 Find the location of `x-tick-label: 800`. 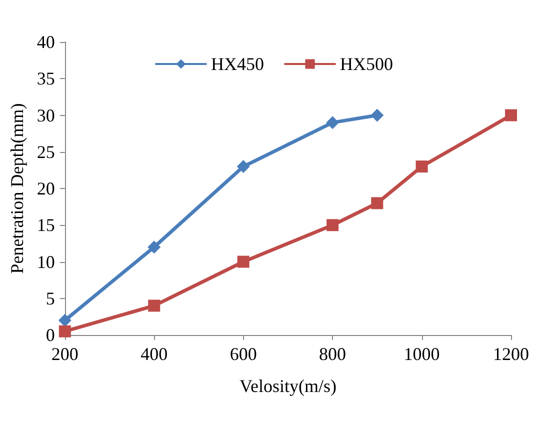

x-tick-label: 800 is located at coordinates (332, 354).